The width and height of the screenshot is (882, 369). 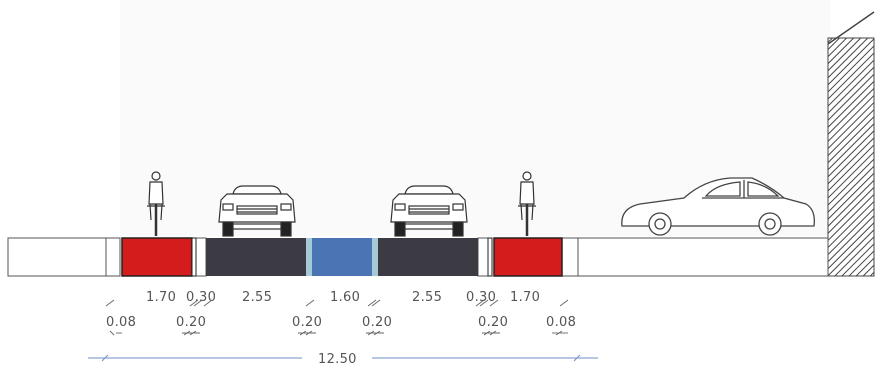 What do you see at coordinates (528, 257) in the screenshot?
I see `cycle-lane-right` at bounding box center [528, 257].